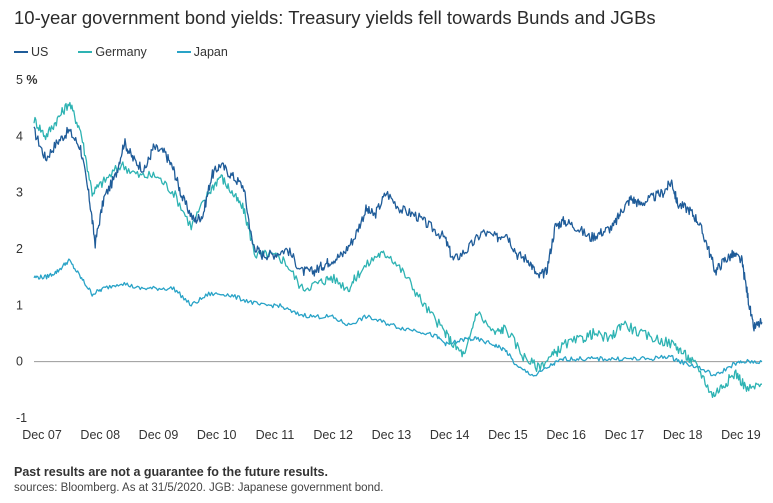 The image size is (773, 503). What do you see at coordinates (30, 80) in the screenshot?
I see `y-unit-label: %` at bounding box center [30, 80].